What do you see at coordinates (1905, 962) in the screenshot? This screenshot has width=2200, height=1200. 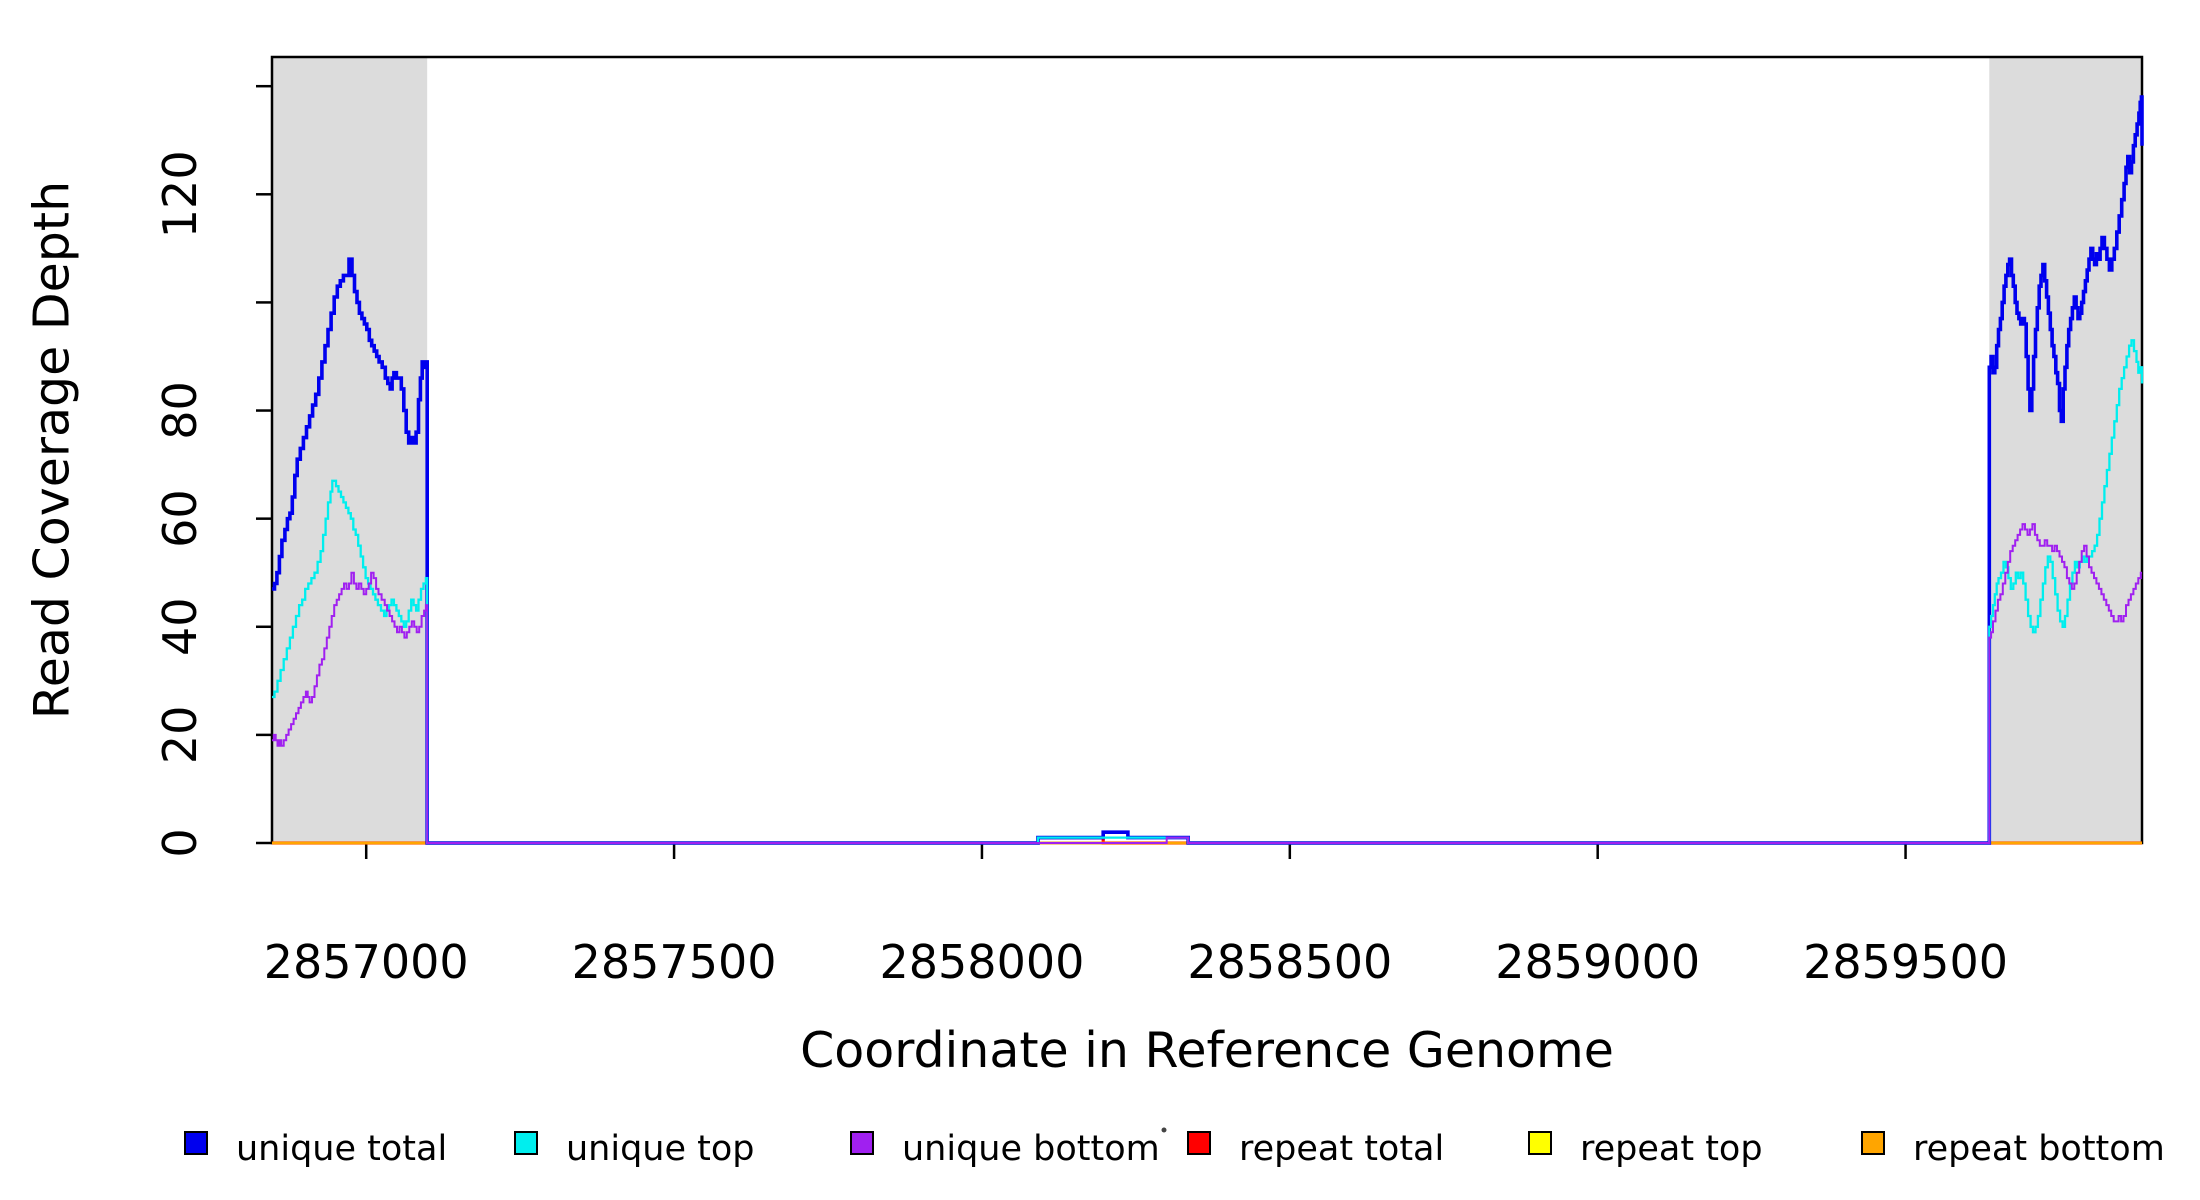 I see `x-tick-label: 2859500` at bounding box center [1905, 962].